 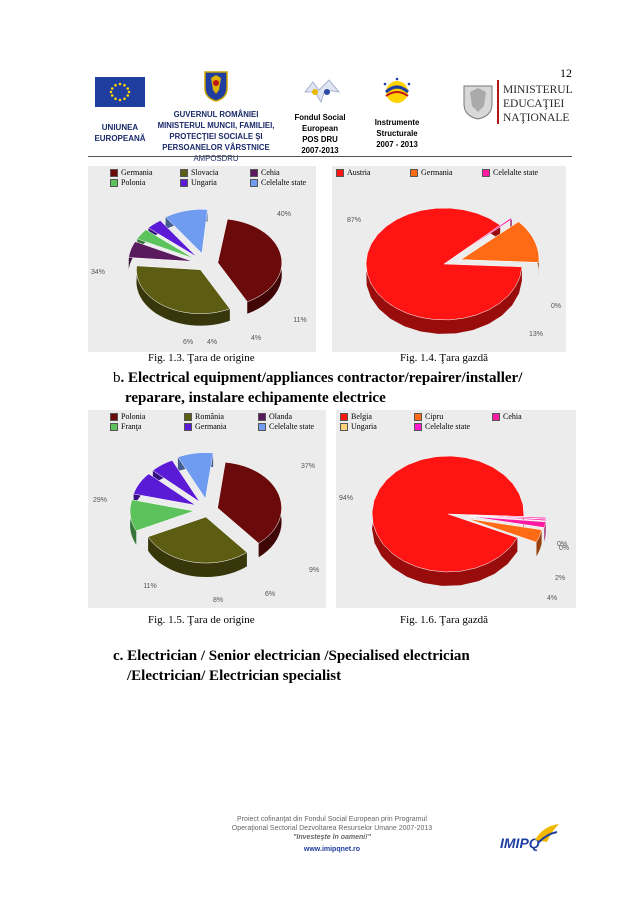 What do you see at coordinates (209, 416) in the screenshot?
I see `legend-label: România` at bounding box center [209, 416].